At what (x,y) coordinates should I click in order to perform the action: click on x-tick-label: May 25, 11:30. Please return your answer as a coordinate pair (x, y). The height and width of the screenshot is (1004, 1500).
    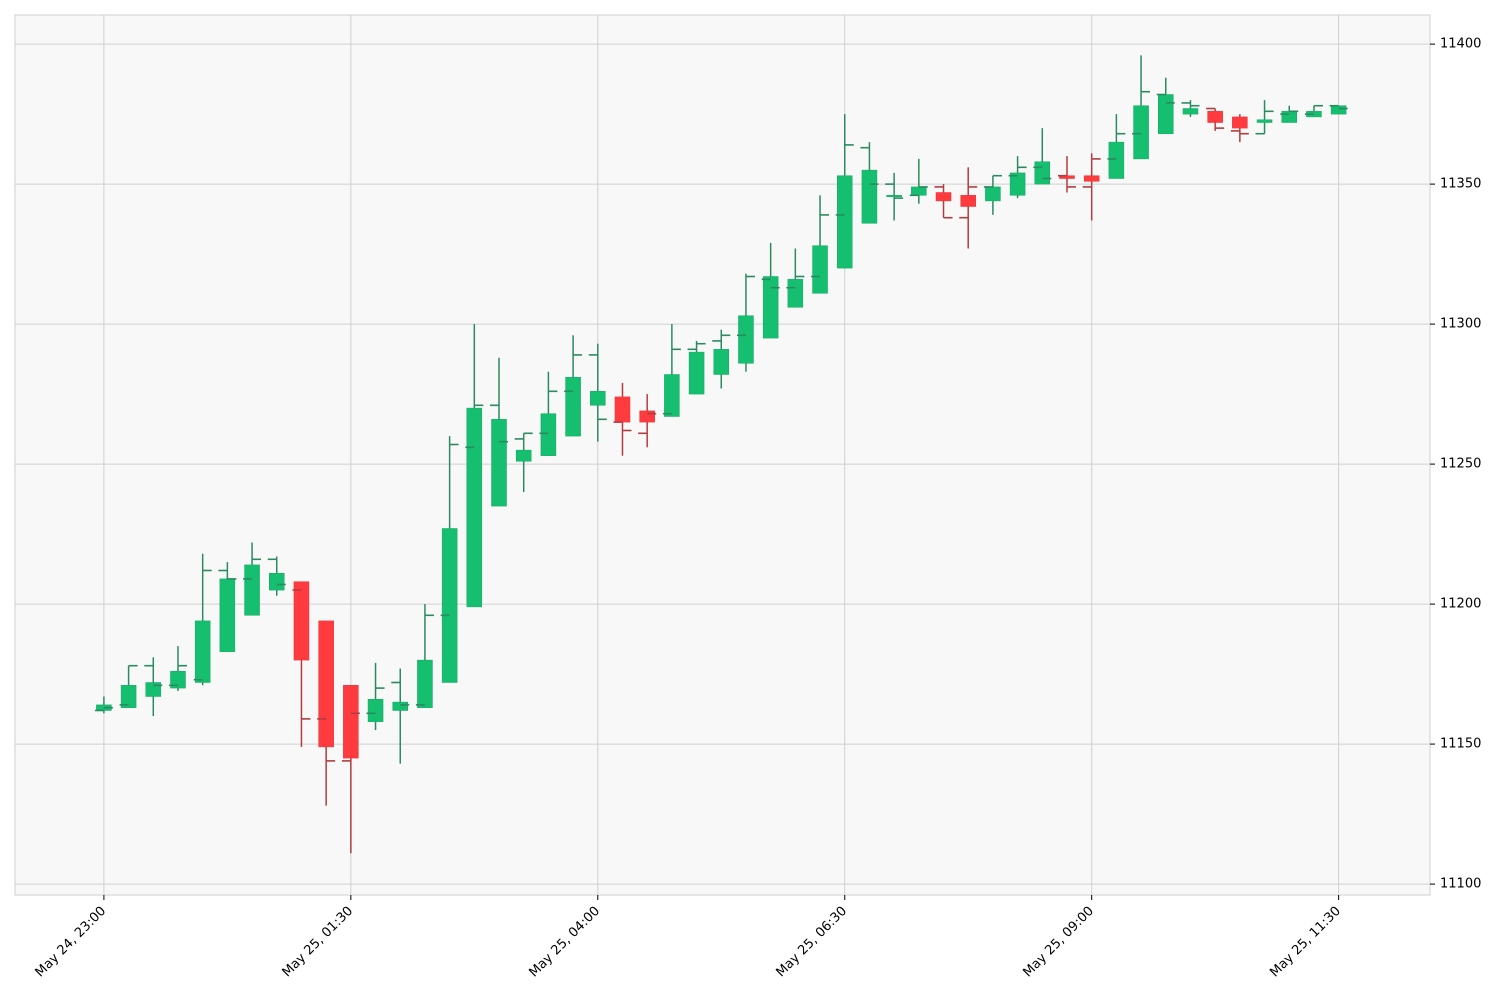
    Looking at the image, I should click on (1305, 942).